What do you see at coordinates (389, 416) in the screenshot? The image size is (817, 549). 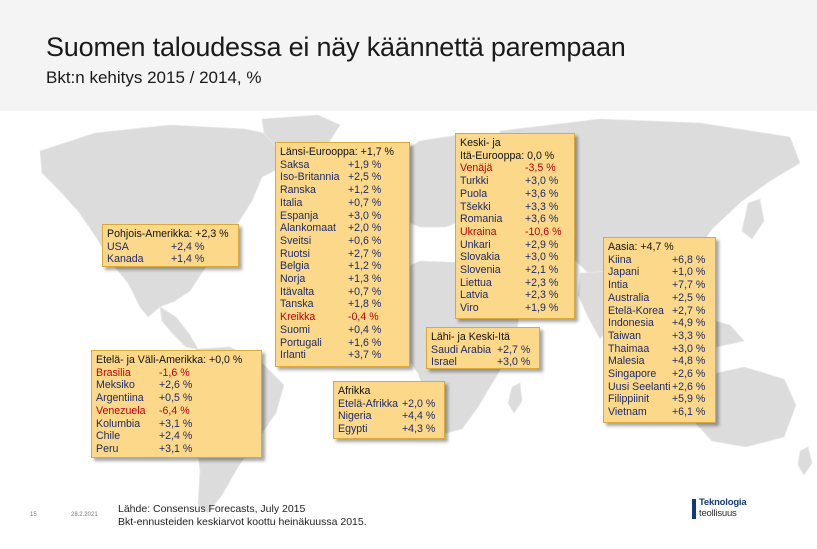 I see `country-row: Nigeria +4,4 %` at bounding box center [389, 416].